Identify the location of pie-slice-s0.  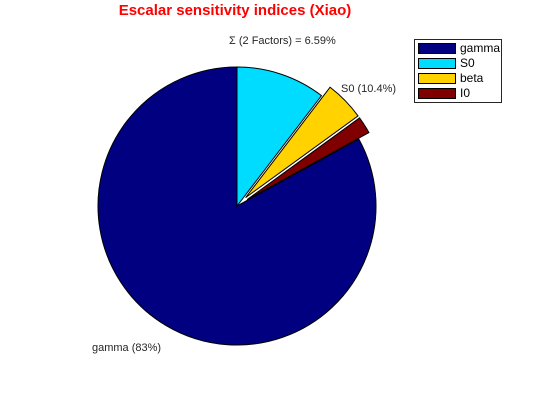
(279, 137).